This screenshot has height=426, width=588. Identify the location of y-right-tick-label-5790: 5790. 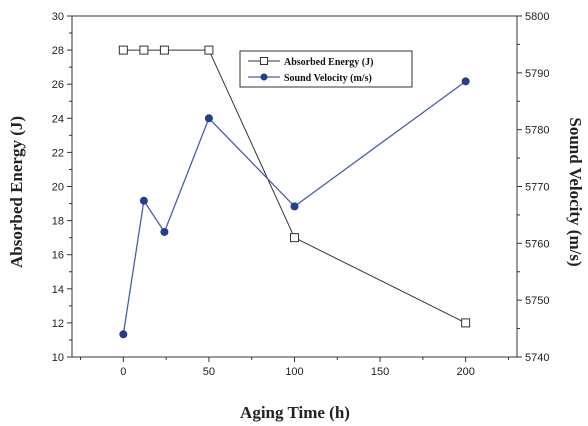
(537, 74).